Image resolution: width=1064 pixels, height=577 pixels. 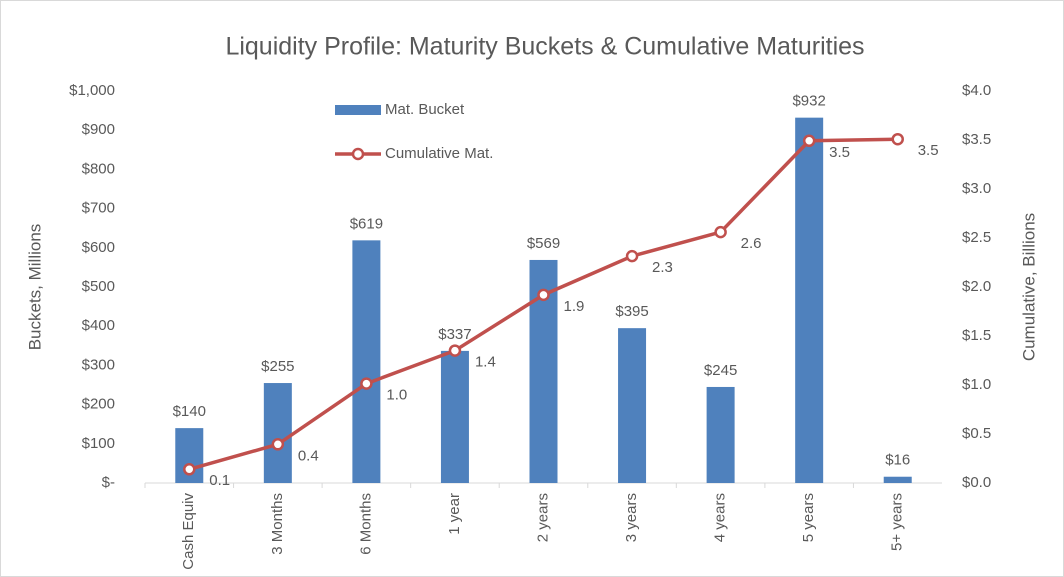 I want to click on y2-tick-label: $2.0, so click(x=976, y=286).